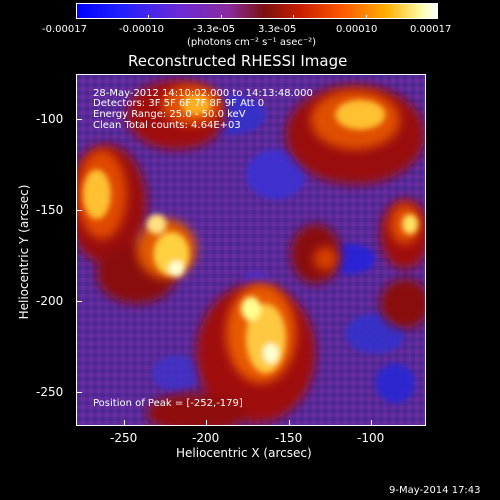 This screenshot has width=500, height=500. What do you see at coordinates (252, 42) in the screenshot?
I see `colorbar-units: (photons cm⁻² s⁻¹ asec⁻²)` at bounding box center [252, 42].